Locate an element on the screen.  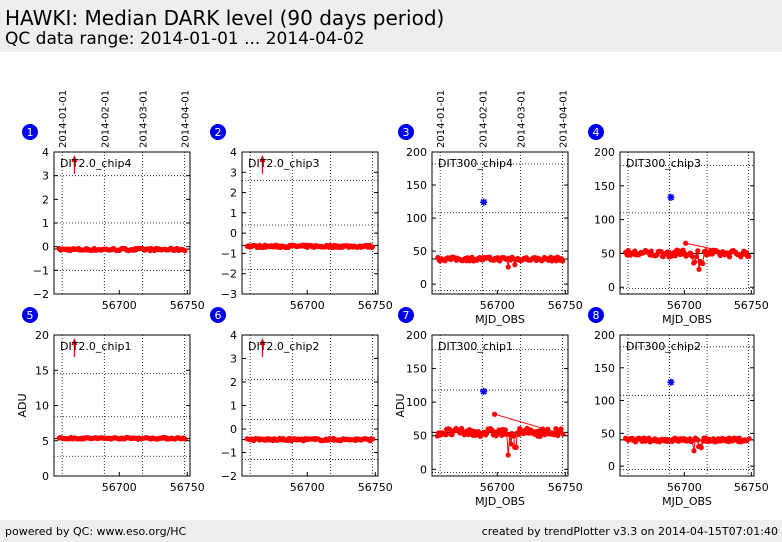
panel-title: DIT300_chip4 is located at coordinates (475, 163).